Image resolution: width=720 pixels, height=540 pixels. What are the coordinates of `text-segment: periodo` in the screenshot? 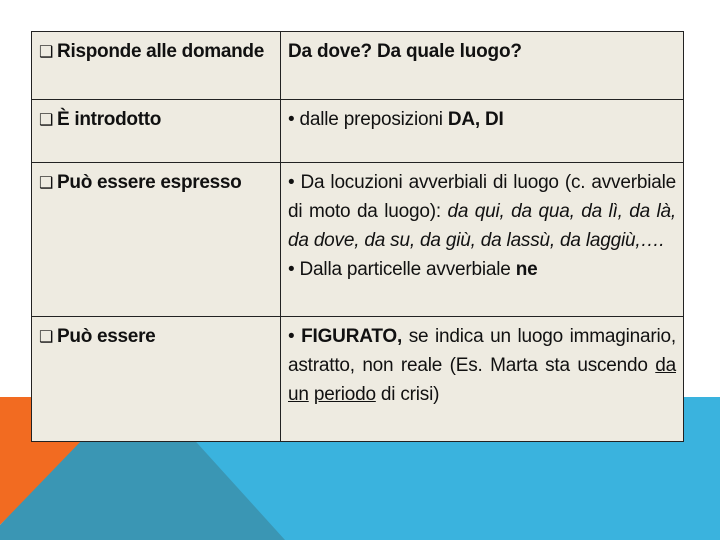 It's located at (344, 394).